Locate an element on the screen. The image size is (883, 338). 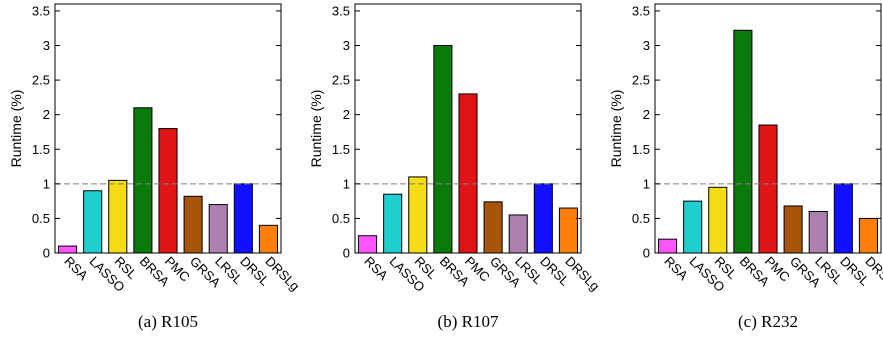
chart-caption: (b) R107 is located at coordinates (468, 321).